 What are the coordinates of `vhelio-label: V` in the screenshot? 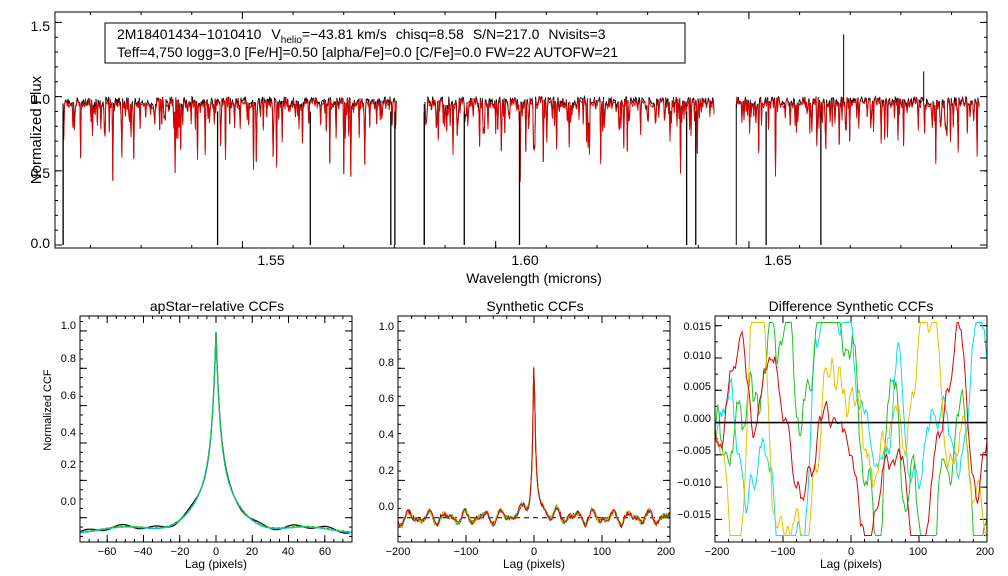 It's located at (276, 34).